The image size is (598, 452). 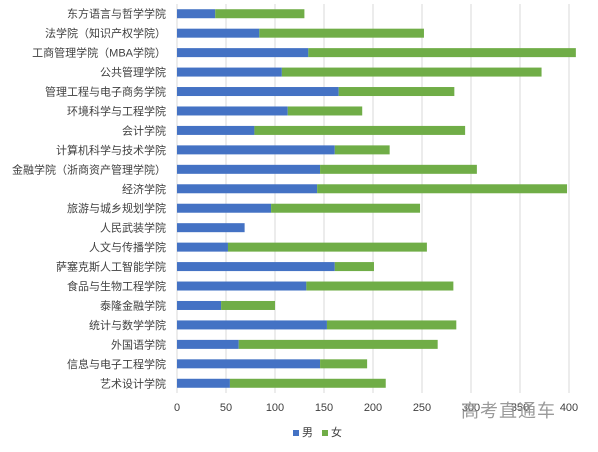 What do you see at coordinates (116, 14) in the screenshot?
I see `category-label: 东方语言与哲学学院` at bounding box center [116, 14].